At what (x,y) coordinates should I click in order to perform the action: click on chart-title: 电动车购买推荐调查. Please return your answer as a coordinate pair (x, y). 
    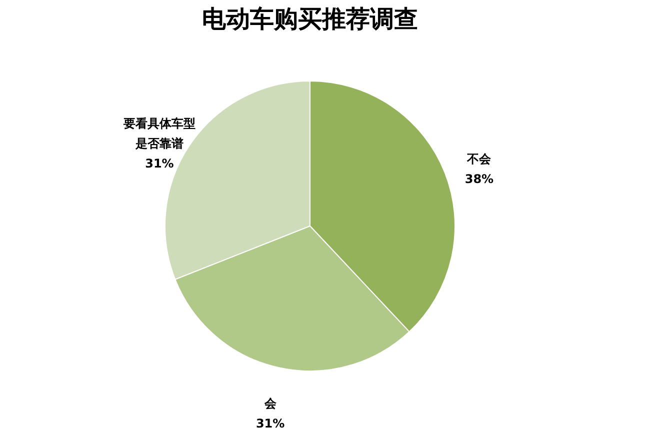
    Looking at the image, I should click on (310, 19).